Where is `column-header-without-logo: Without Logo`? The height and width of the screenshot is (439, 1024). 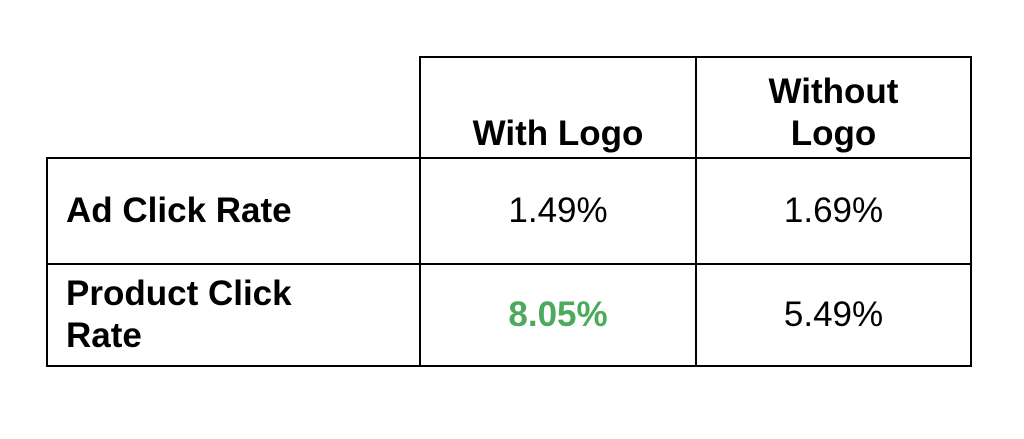 column-header-without-logo: Without Logo is located at coordinates (833, 107).